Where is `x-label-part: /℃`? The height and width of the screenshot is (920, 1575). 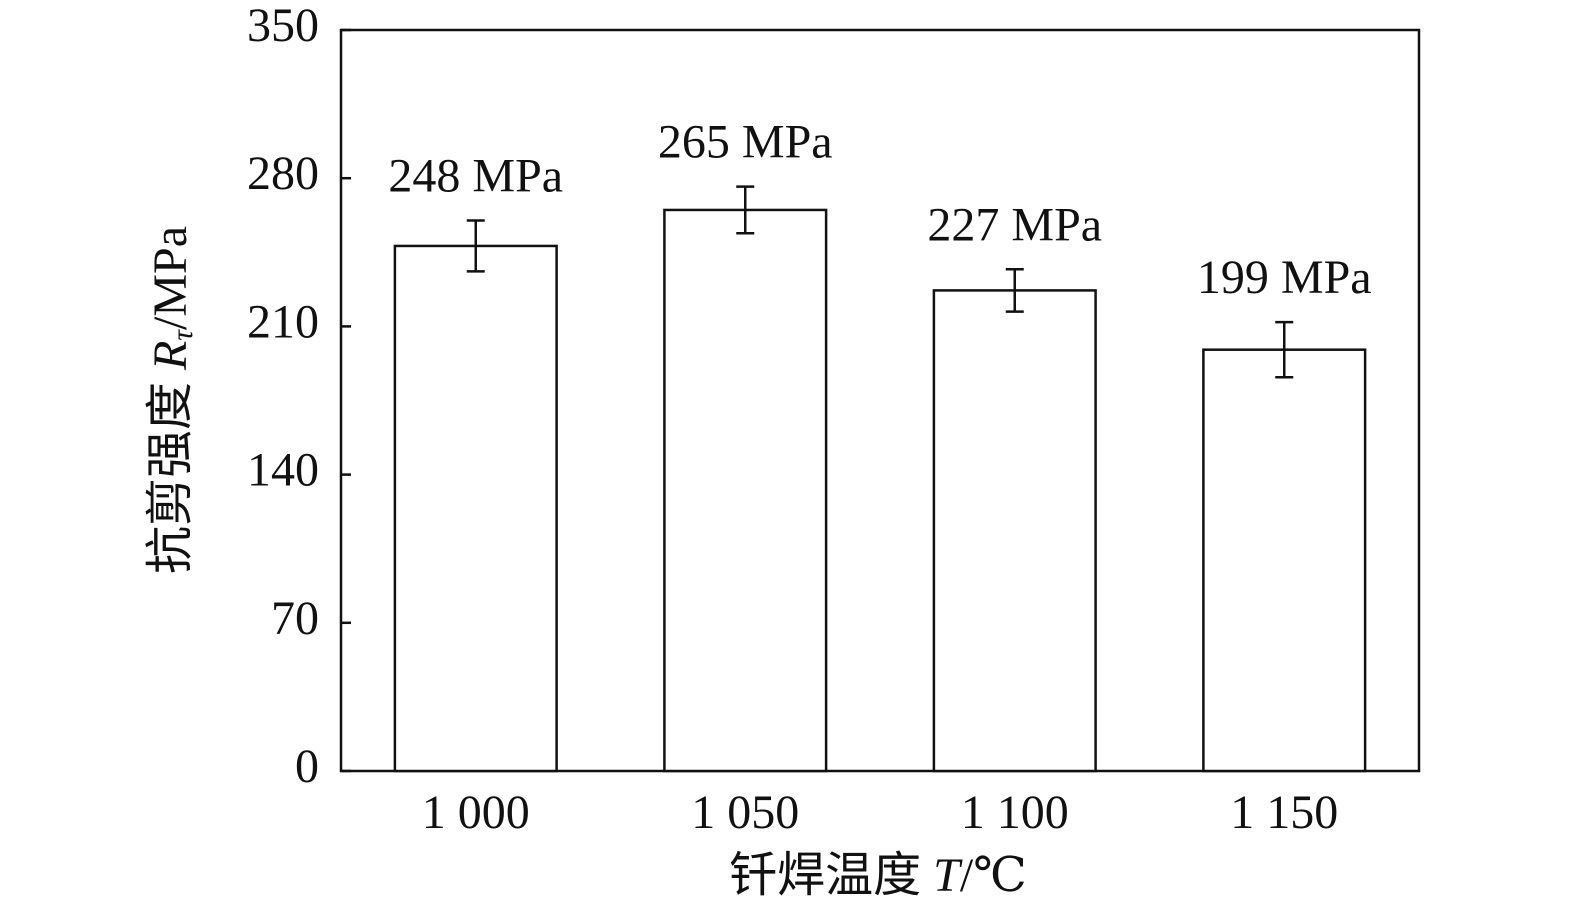
x-label-part: /℃ is located at coordinates (993, 875).